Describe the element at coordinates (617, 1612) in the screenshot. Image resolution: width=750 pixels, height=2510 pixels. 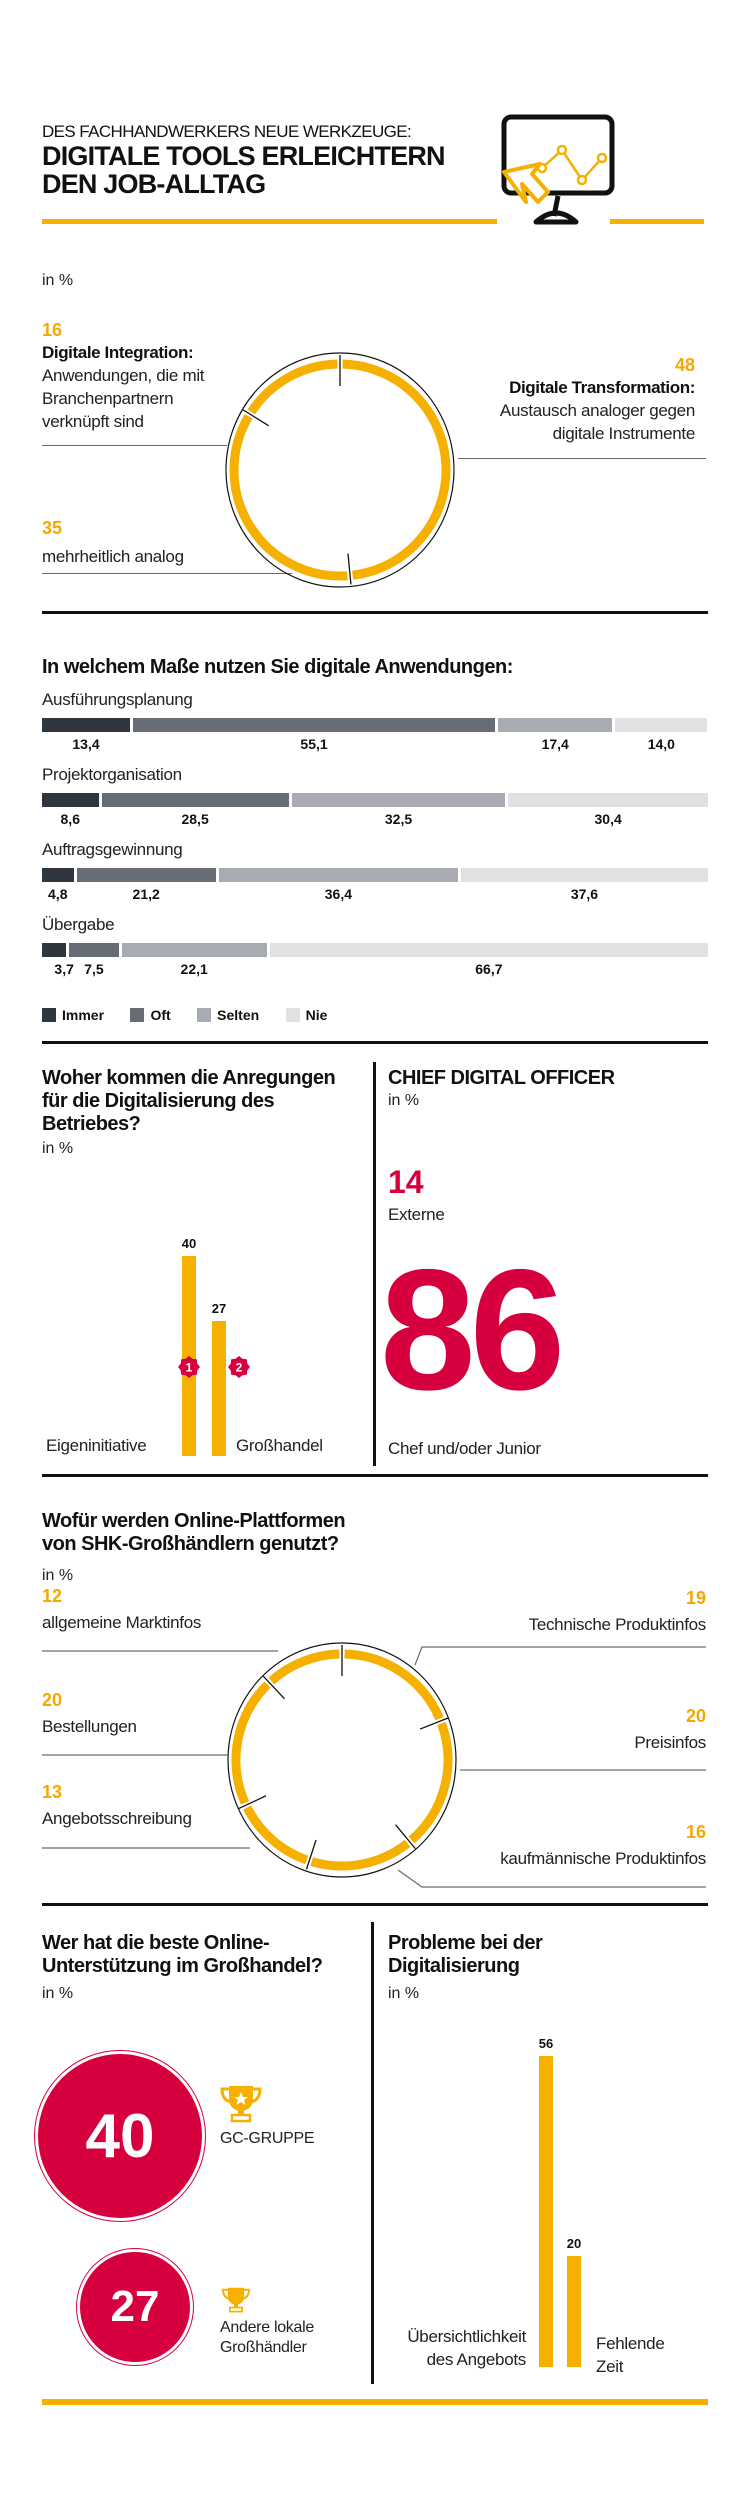
I see `ring2-label: 19 Technische Produktinfos` at that location.